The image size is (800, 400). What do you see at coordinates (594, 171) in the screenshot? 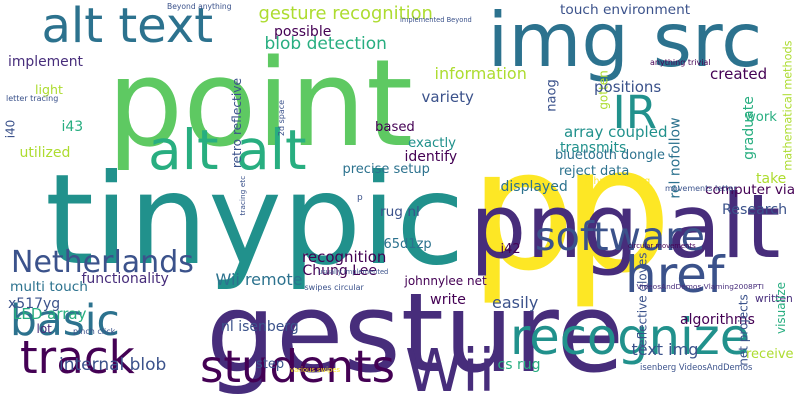
I see `cloud-word: reject data` at bounding box center [594, 171].